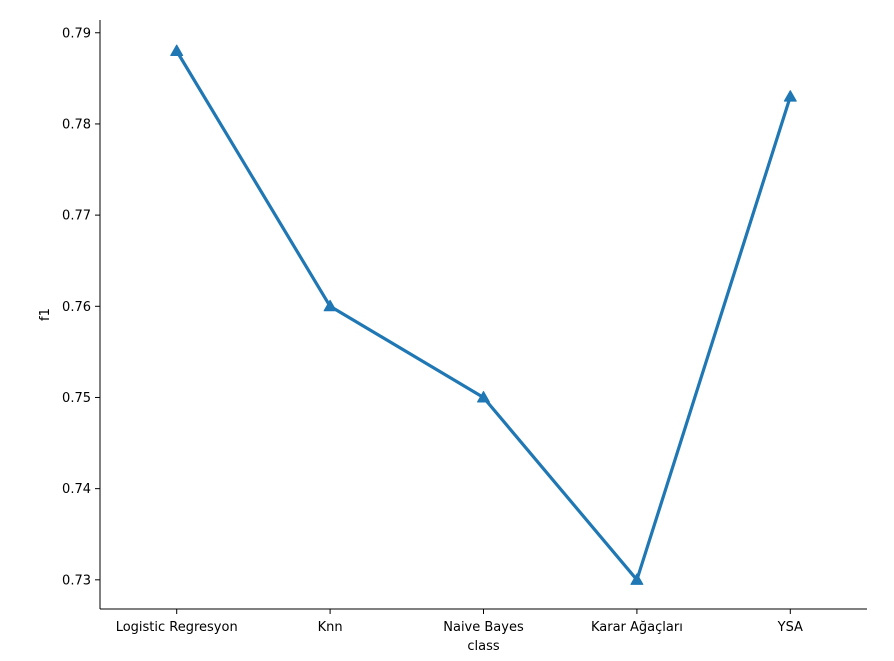  Describe the element at coordinates (76, 580) in the screenshot. I see `y-tick-label: 0.73` at that location.